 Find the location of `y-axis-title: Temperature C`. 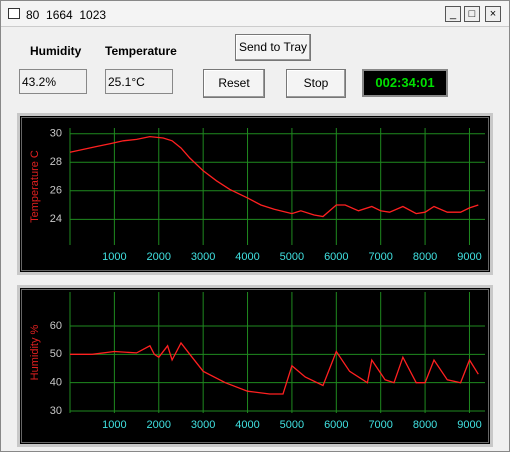

y-axis-title: Temperature C is located at coordinates (35, 186).